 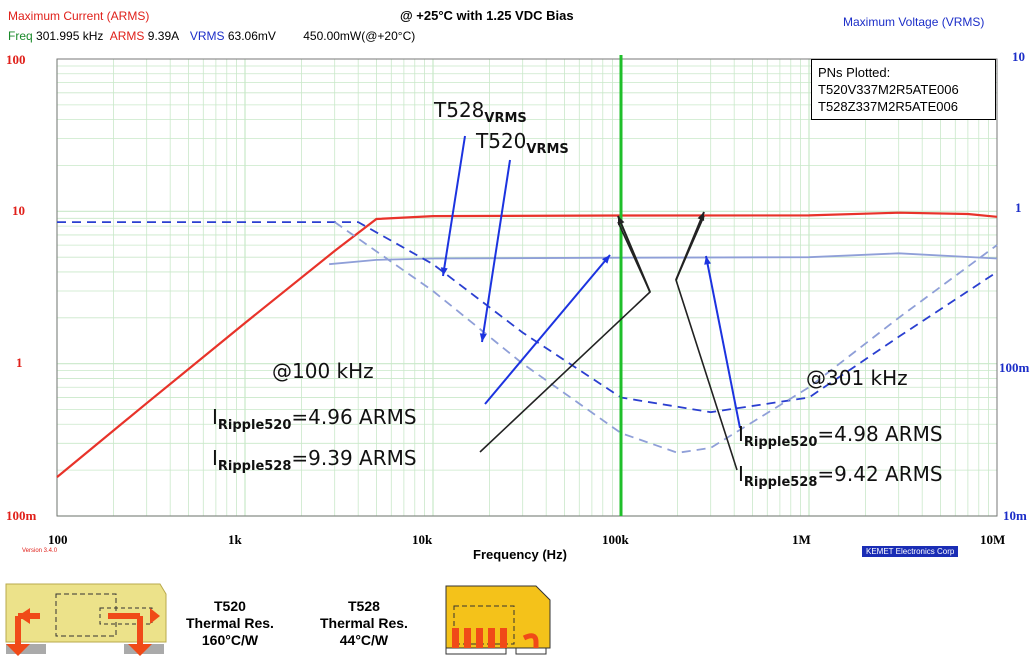 What do you see at coordinates (520, 554) in the screenshot?
I see `x-axis-label: Frequency (Hz)` at bounding box center [520, 554].